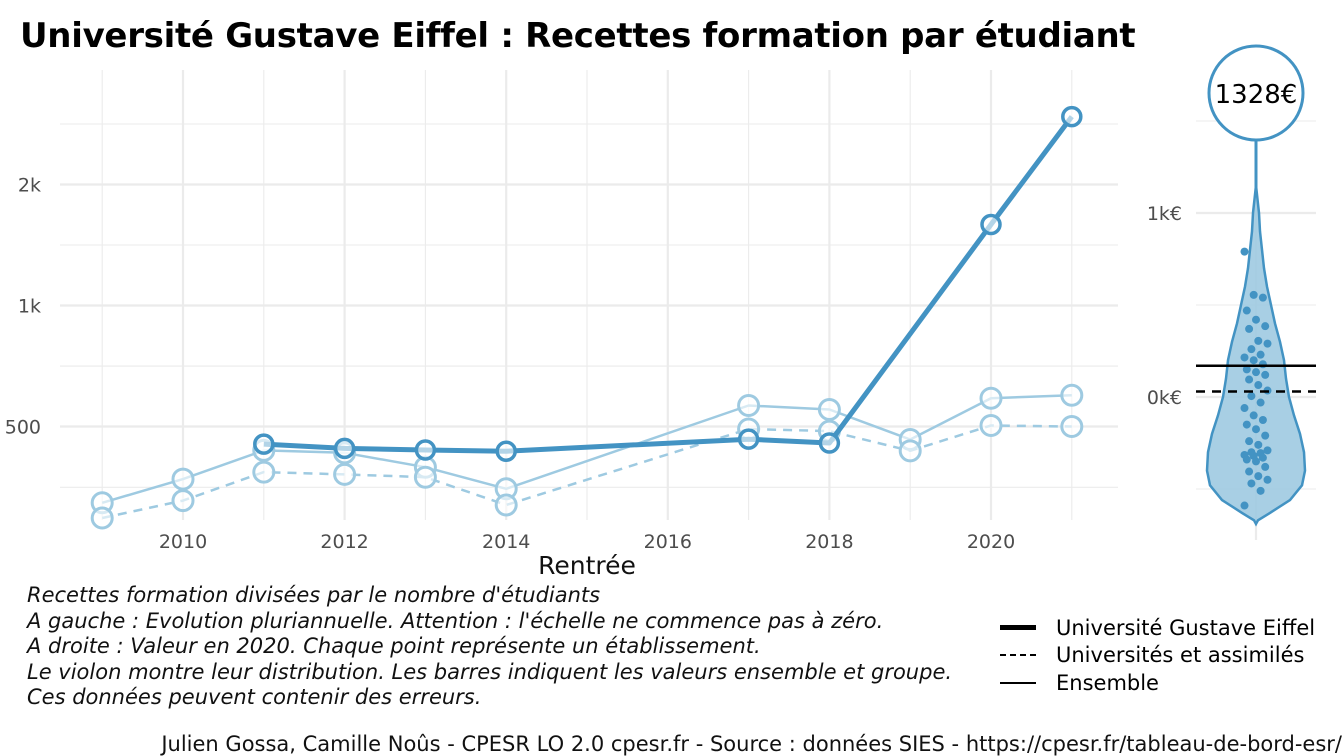  I want to click on legend-item-eiffel: Université Gustave Eiffel, so click(1157, 628).